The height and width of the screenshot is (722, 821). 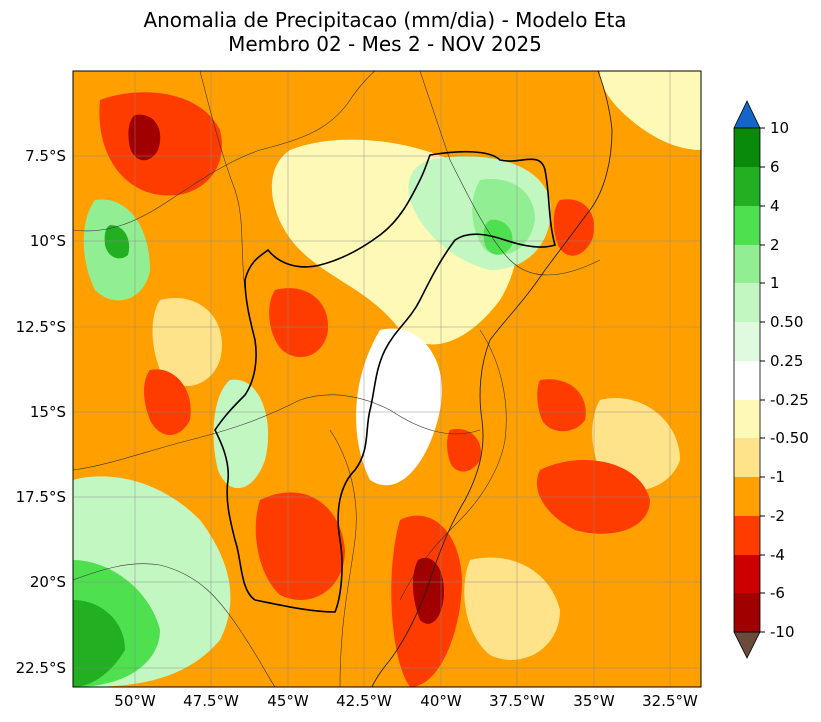 What do you see at coordinates (441, 701) in the screenshot?
I see `lon-tick-label: 40°W` at bounding box center [441, 701].